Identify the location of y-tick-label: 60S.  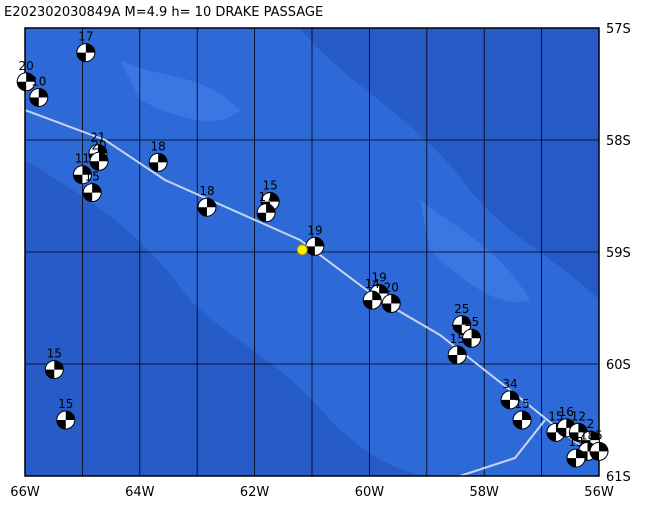
(618, 365).